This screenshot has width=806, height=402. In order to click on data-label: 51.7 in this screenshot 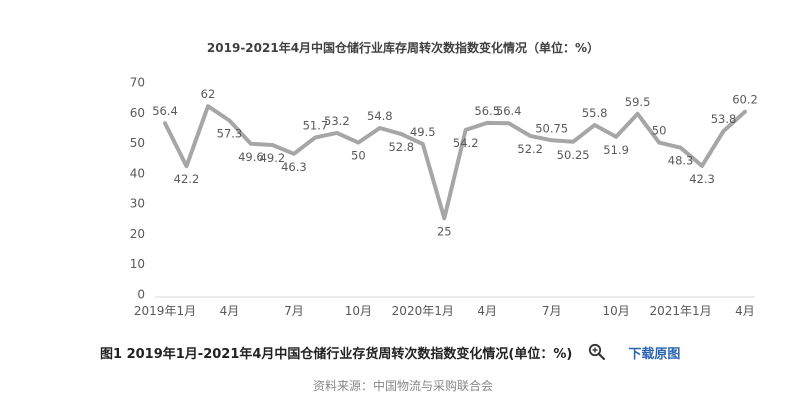, I will do `click(316, 125)`.